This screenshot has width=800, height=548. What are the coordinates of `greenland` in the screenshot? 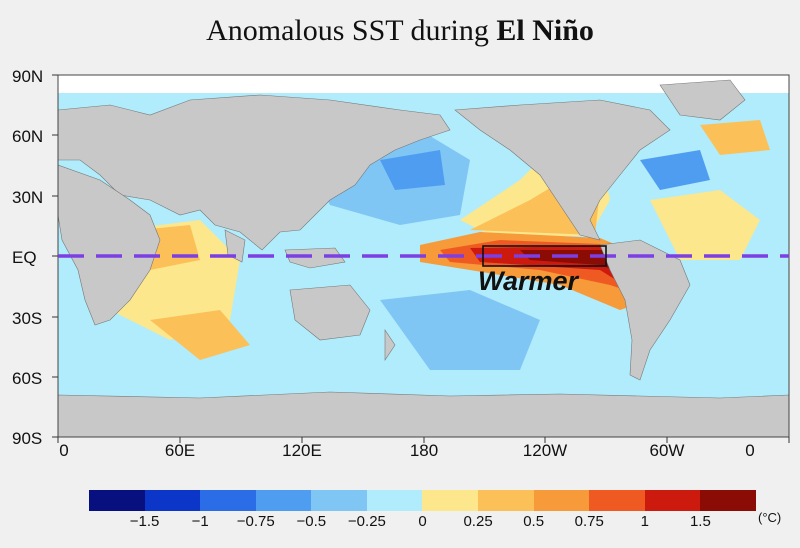 It's located at (702, 100).